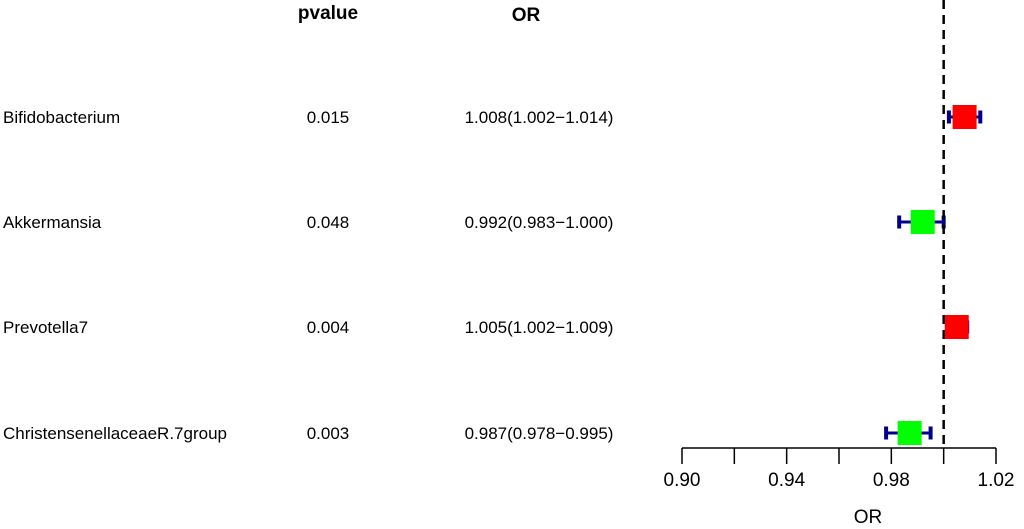 This screenshot has width=1024, height=529. Describe the element at coordinates (682, 480) in the screenshot. I see `x-tick-label: 0.90` at that location.